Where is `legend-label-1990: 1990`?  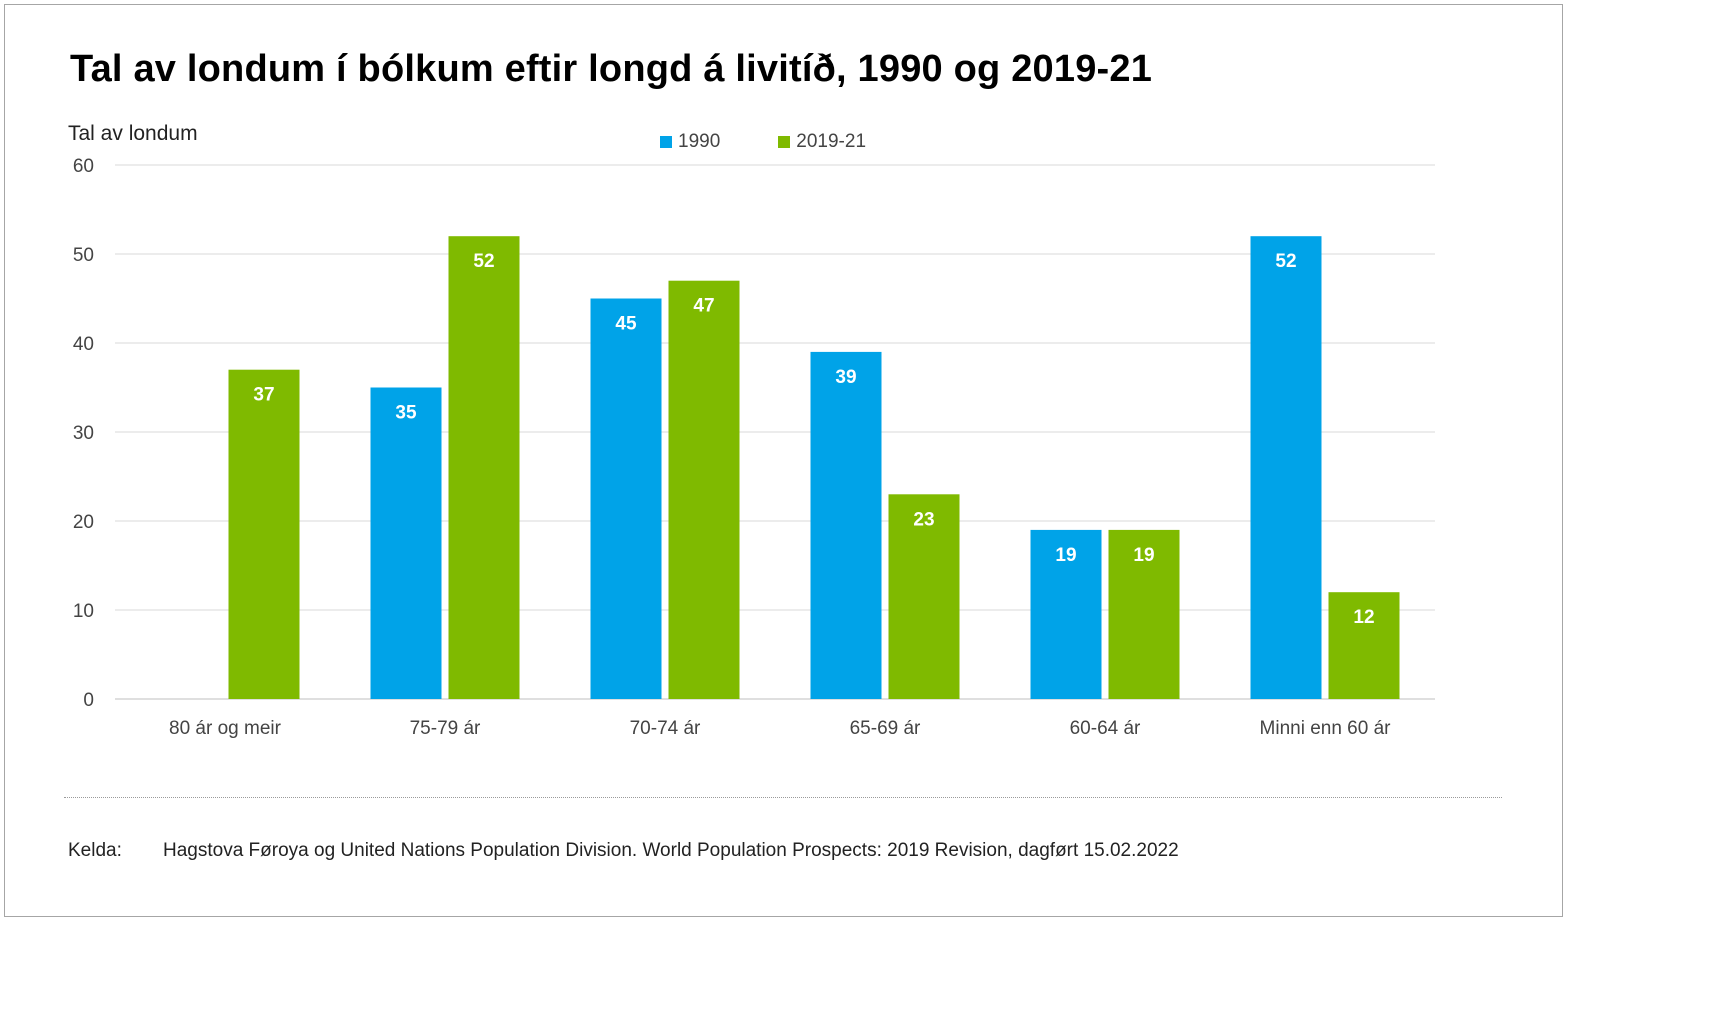
legend-label-1990: 1990 is located at coordinates (699, 141).